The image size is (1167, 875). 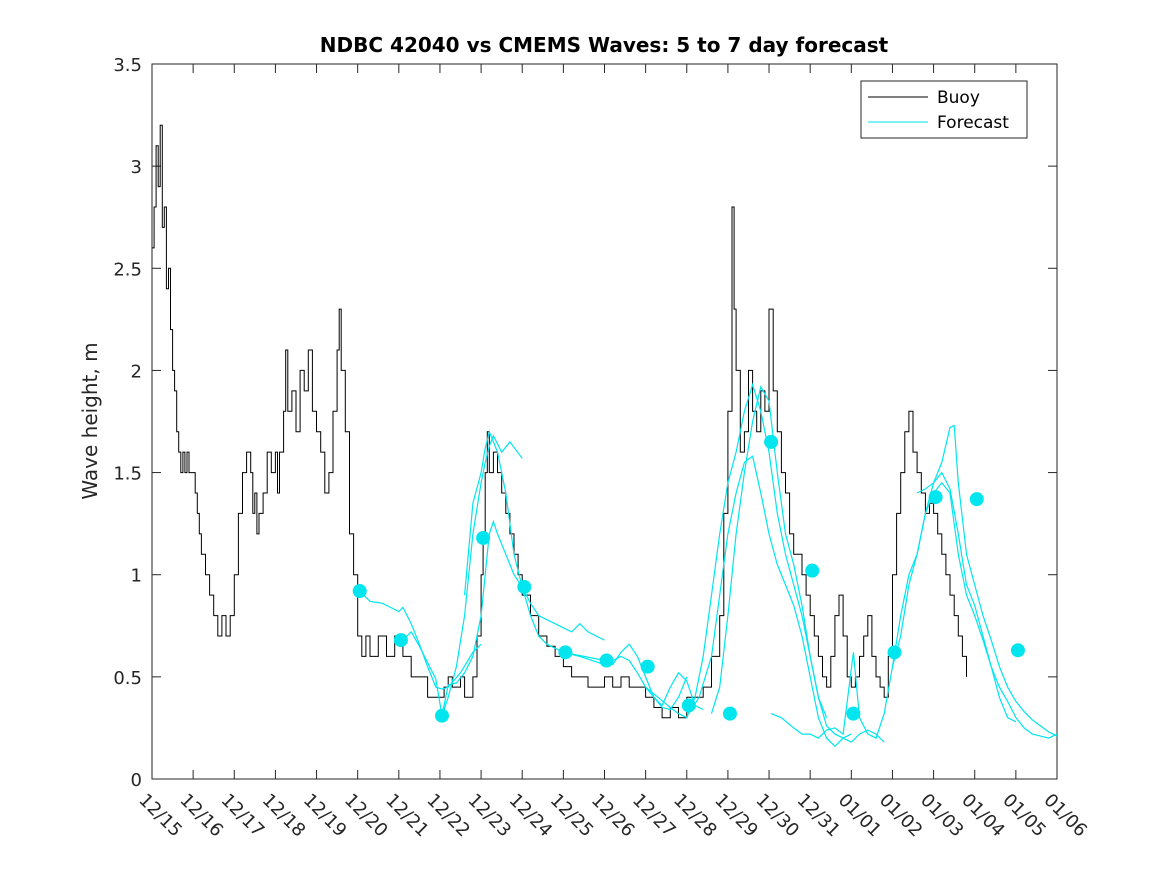 I want to click on x-tick-label: 12/22, so click(x=448, y=816).